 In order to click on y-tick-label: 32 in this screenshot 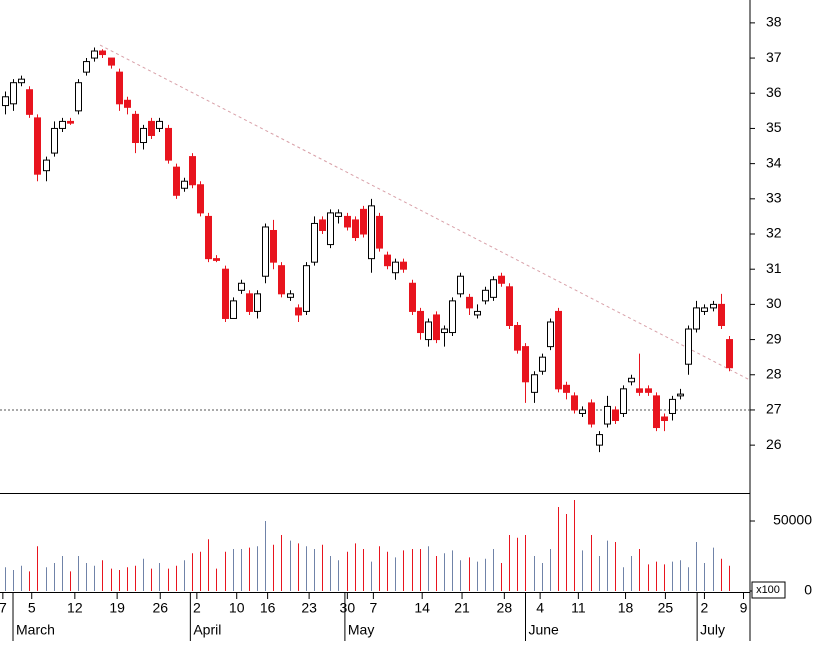, I will do `click(774, 233)`.